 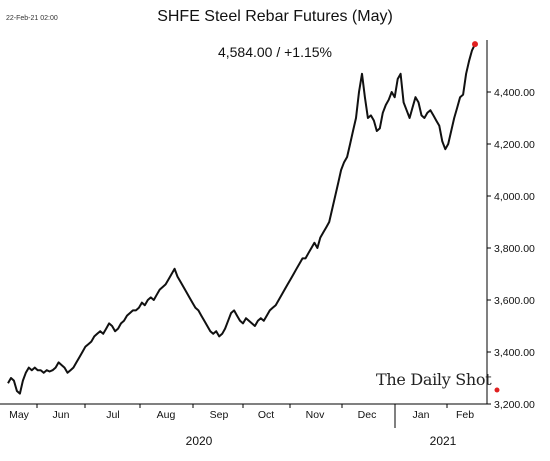 I want to click on x-tick-label: Jun, so click(x=61, y=415).